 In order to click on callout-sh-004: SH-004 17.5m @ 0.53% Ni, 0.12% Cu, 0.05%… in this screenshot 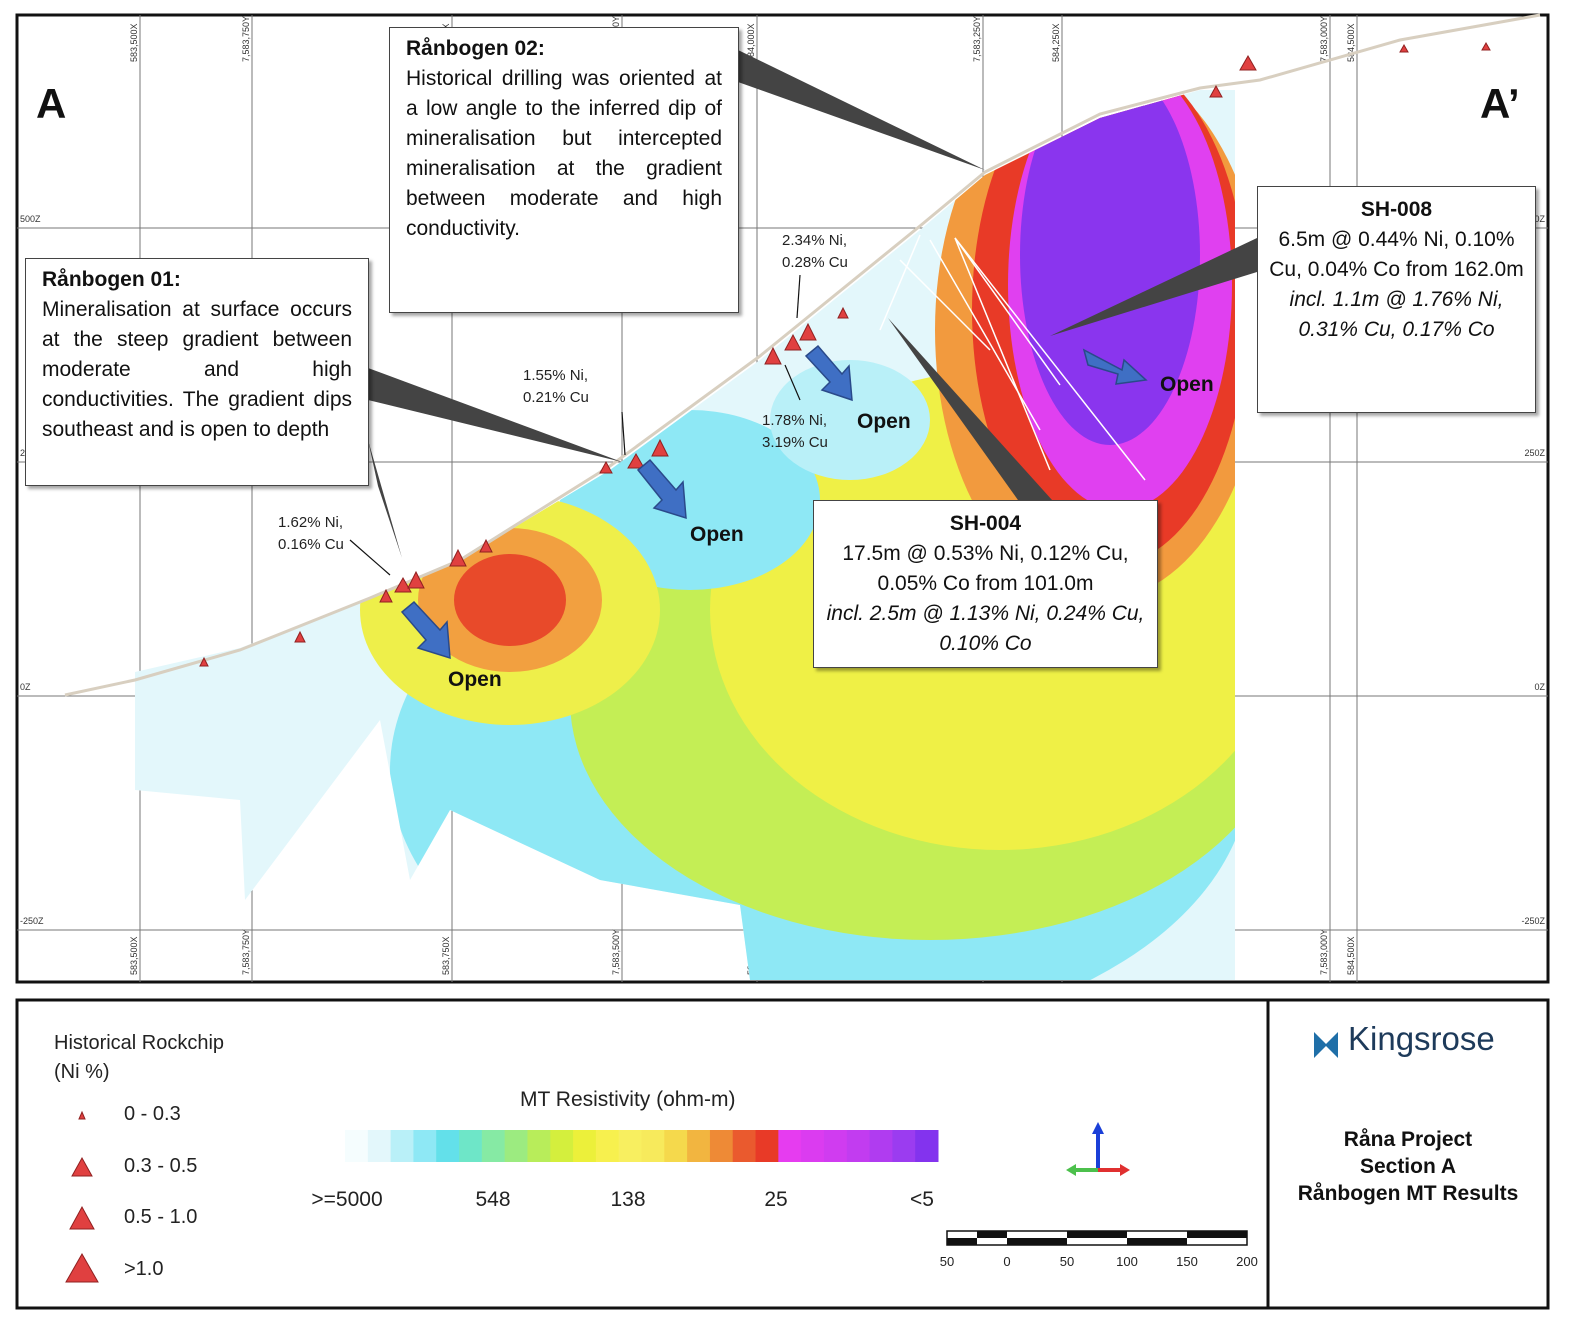, I will do `click(985, 584)`.